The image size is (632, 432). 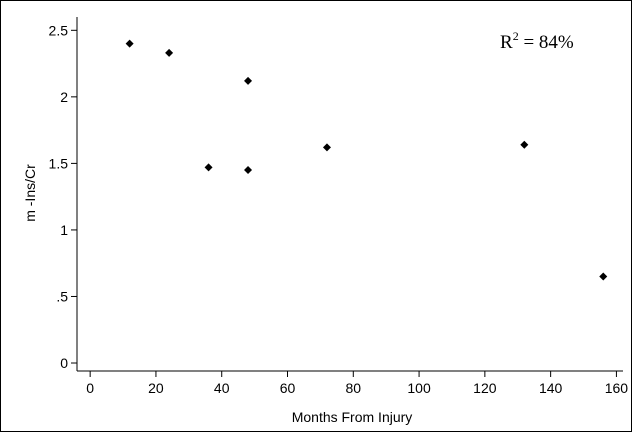 I want to click on r-squared-superscript: 2, so click(x=516, y=36).